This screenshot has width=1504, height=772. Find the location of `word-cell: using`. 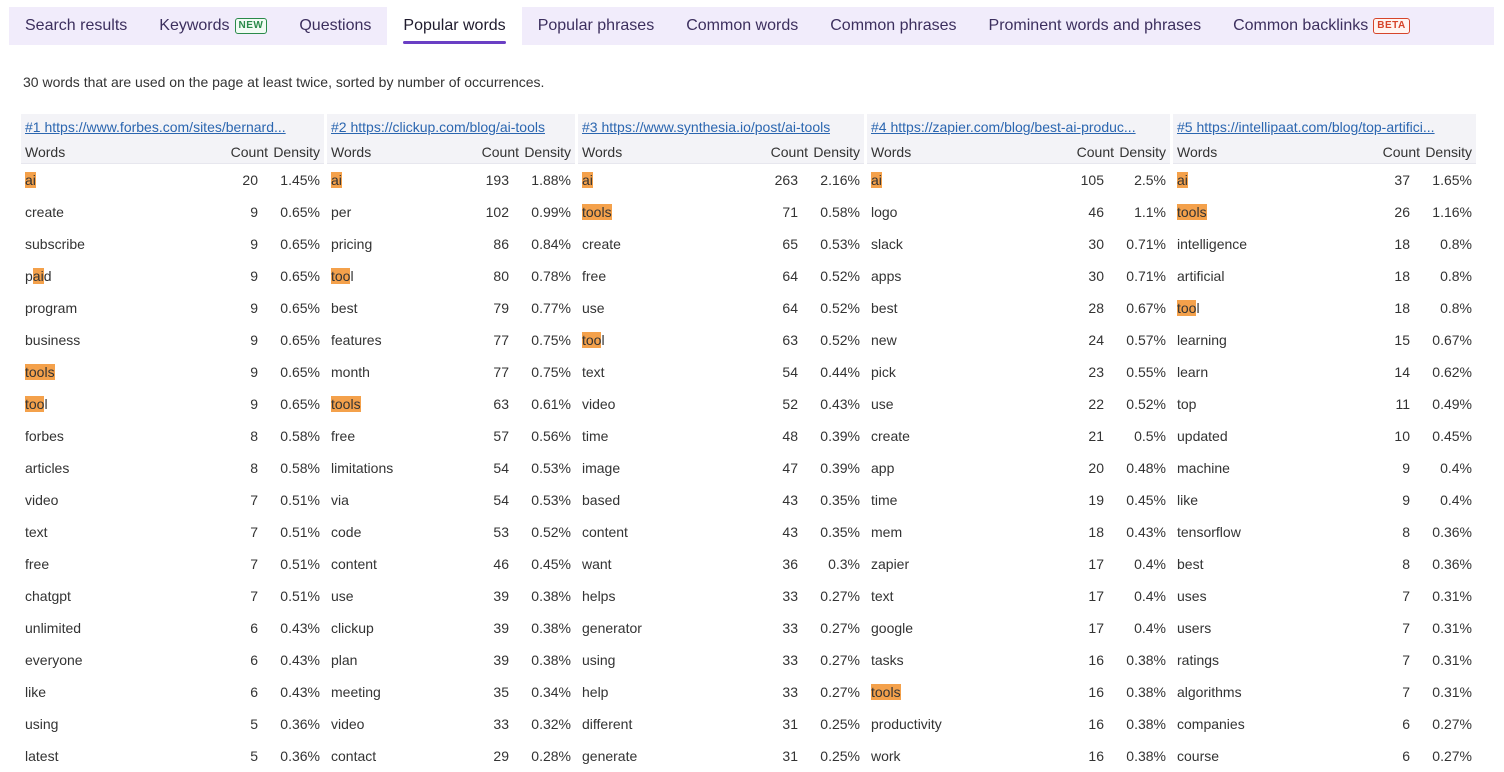

word-cell: using is located at coordinates (599, 660).